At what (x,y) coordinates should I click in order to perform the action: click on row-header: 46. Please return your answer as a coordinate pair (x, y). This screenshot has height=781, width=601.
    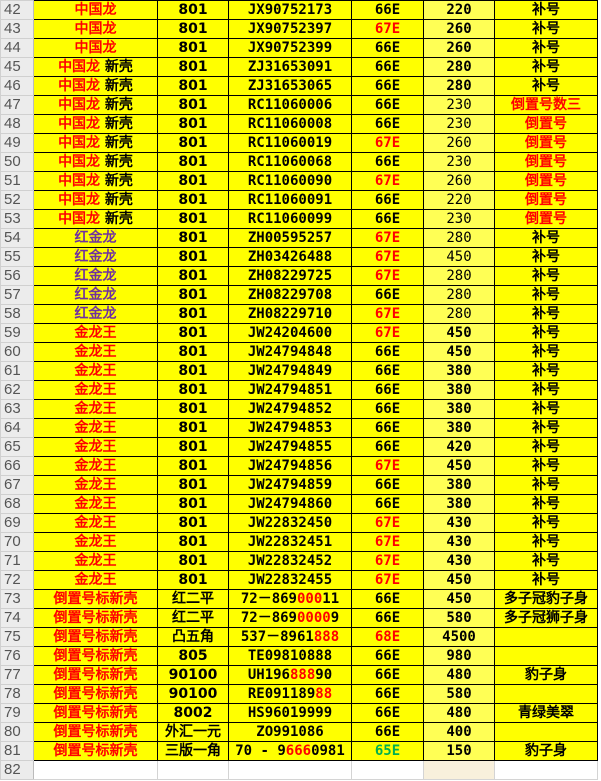
    Looking at the image, I should click on (17, 86).